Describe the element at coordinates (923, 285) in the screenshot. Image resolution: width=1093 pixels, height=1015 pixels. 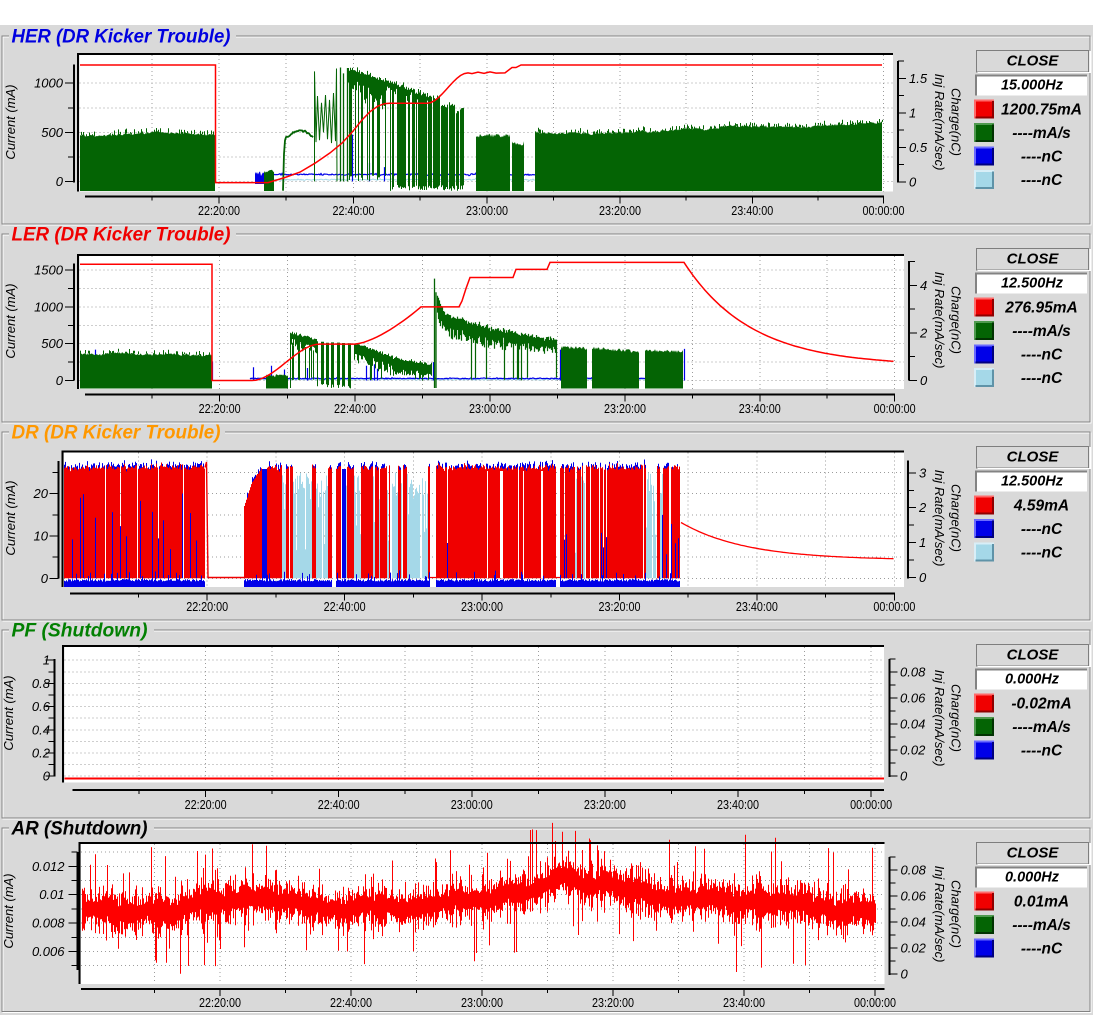
I see `svg-text: 4` at that location.